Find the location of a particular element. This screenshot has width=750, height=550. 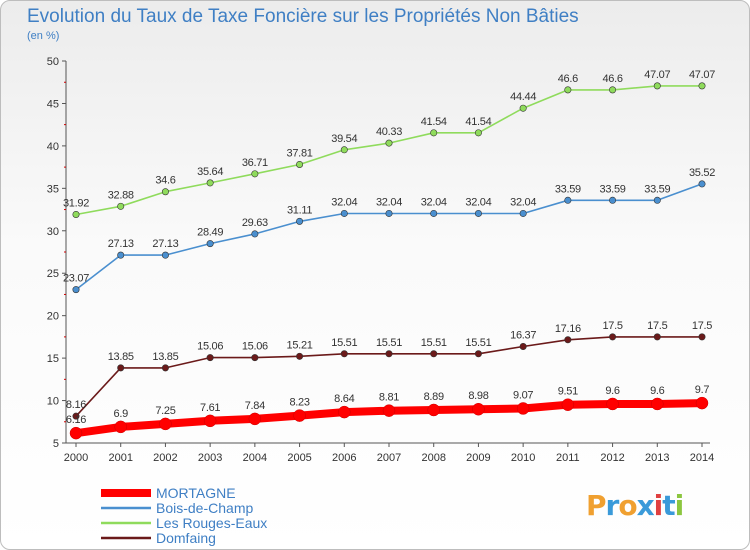

data-label: 31.11 is located at coordinates (299, 210).